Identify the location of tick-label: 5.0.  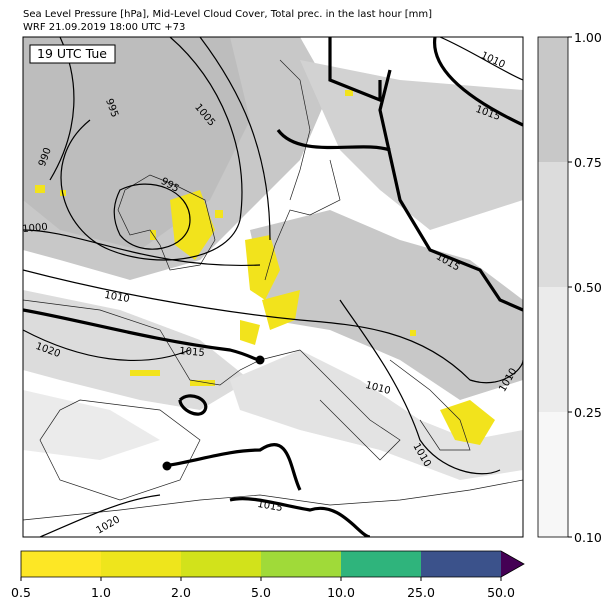
(261, 592).